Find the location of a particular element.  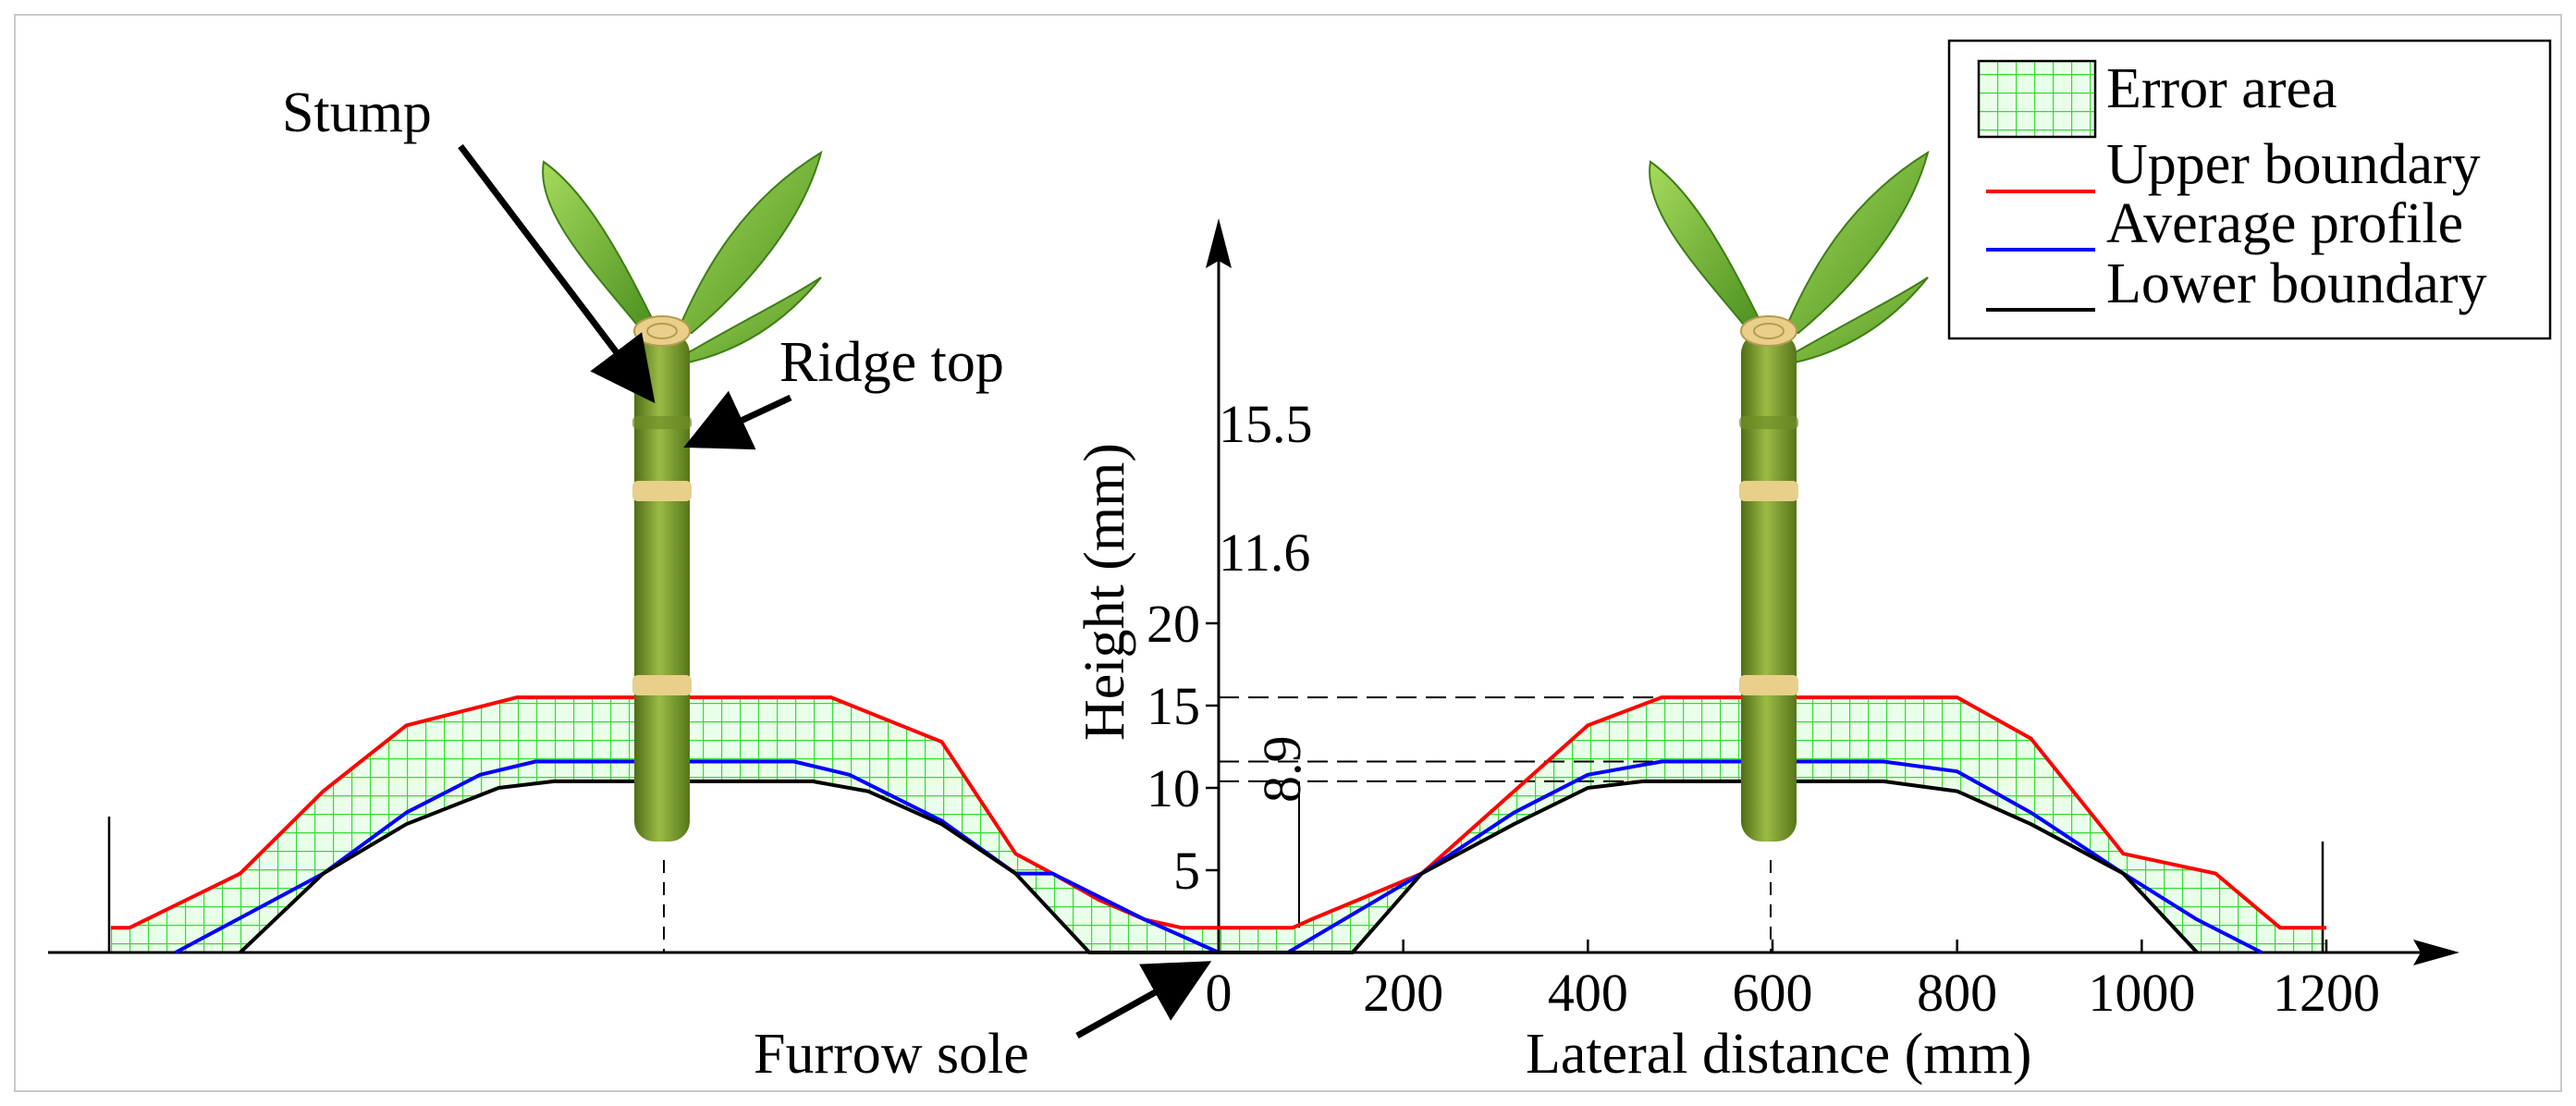

y-axis-arrow-icon is located at coordinates (1219, 243).